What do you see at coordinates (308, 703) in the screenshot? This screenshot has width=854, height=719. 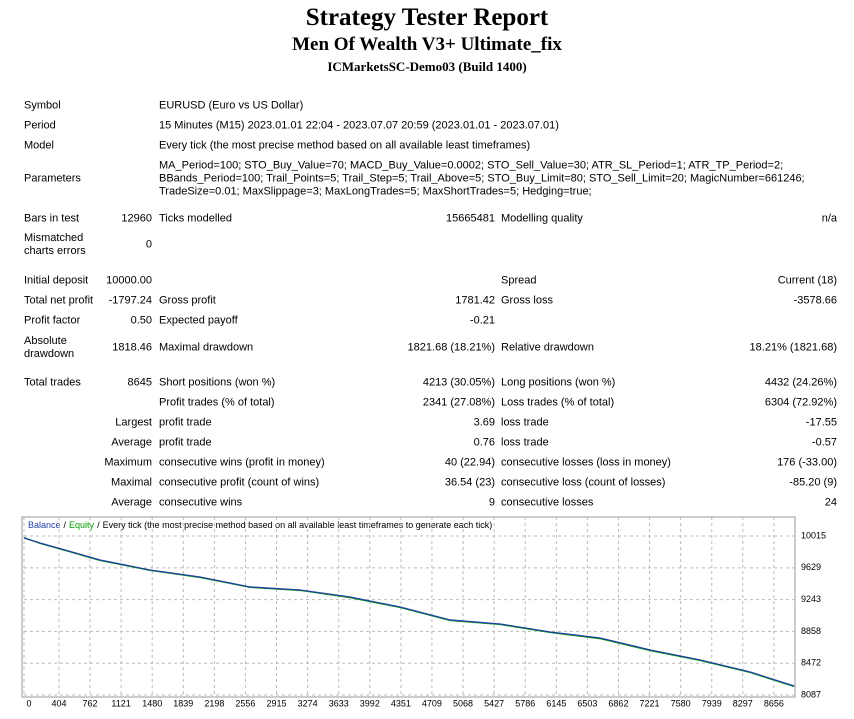 I see `x-tick-label: 3274` at bounding box center [308, 703].